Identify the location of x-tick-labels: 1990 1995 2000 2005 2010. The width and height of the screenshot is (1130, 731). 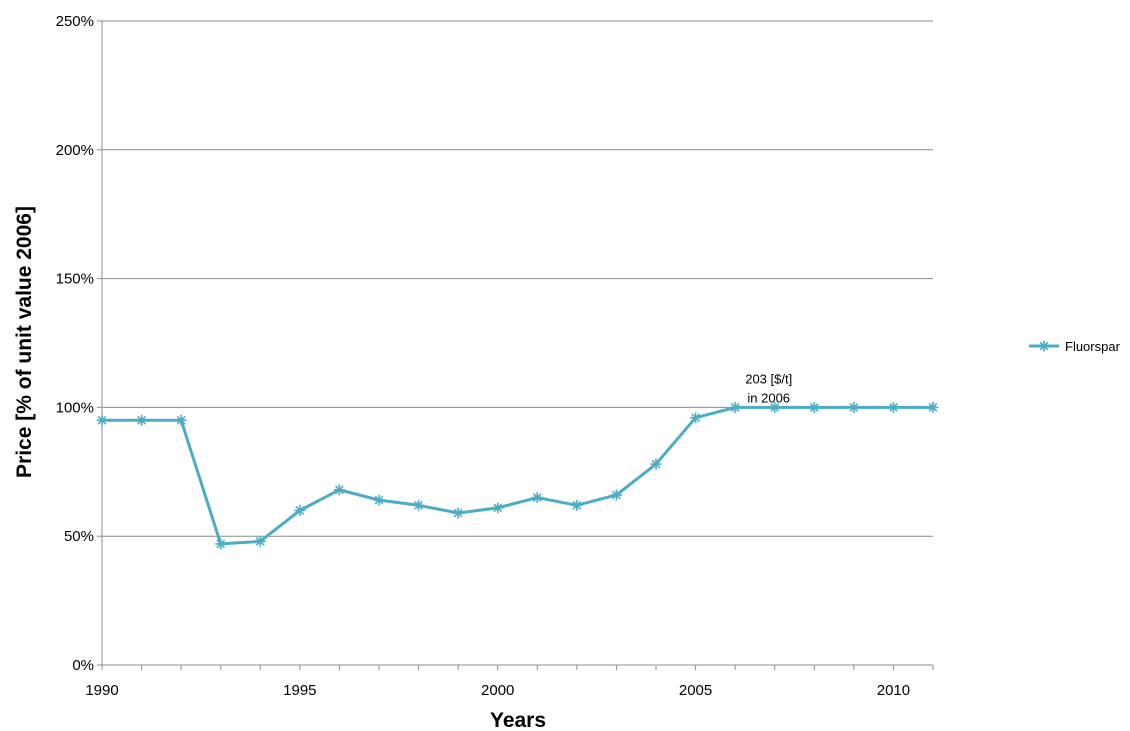
(497, 690).